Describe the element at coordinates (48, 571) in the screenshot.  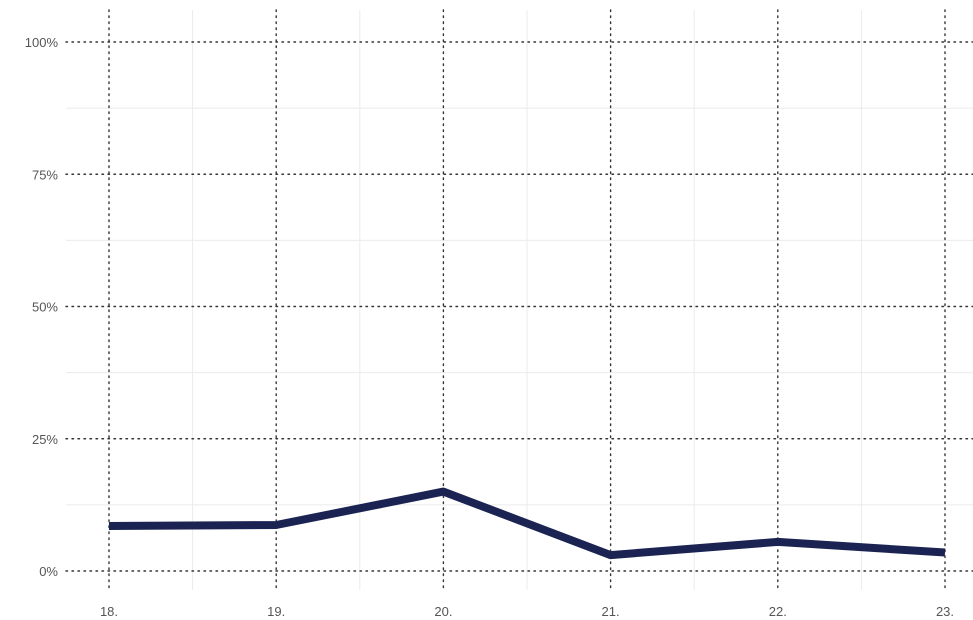
I see `y-tick-label: 0%` at that location.